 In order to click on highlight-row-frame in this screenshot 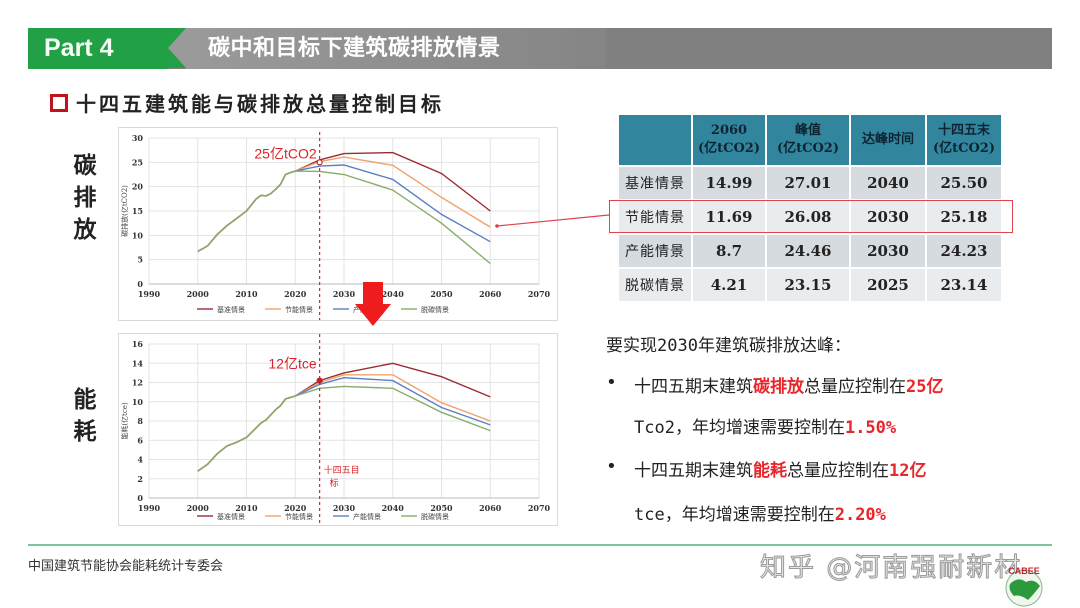, I will do `click(811, 216)`.